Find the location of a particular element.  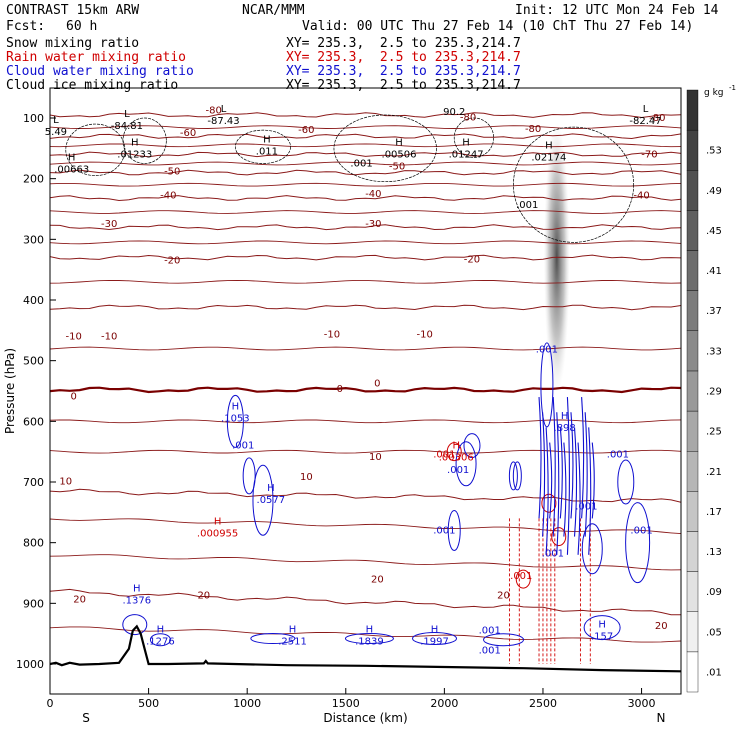

rain-contour is located at coordinates (523, 579).